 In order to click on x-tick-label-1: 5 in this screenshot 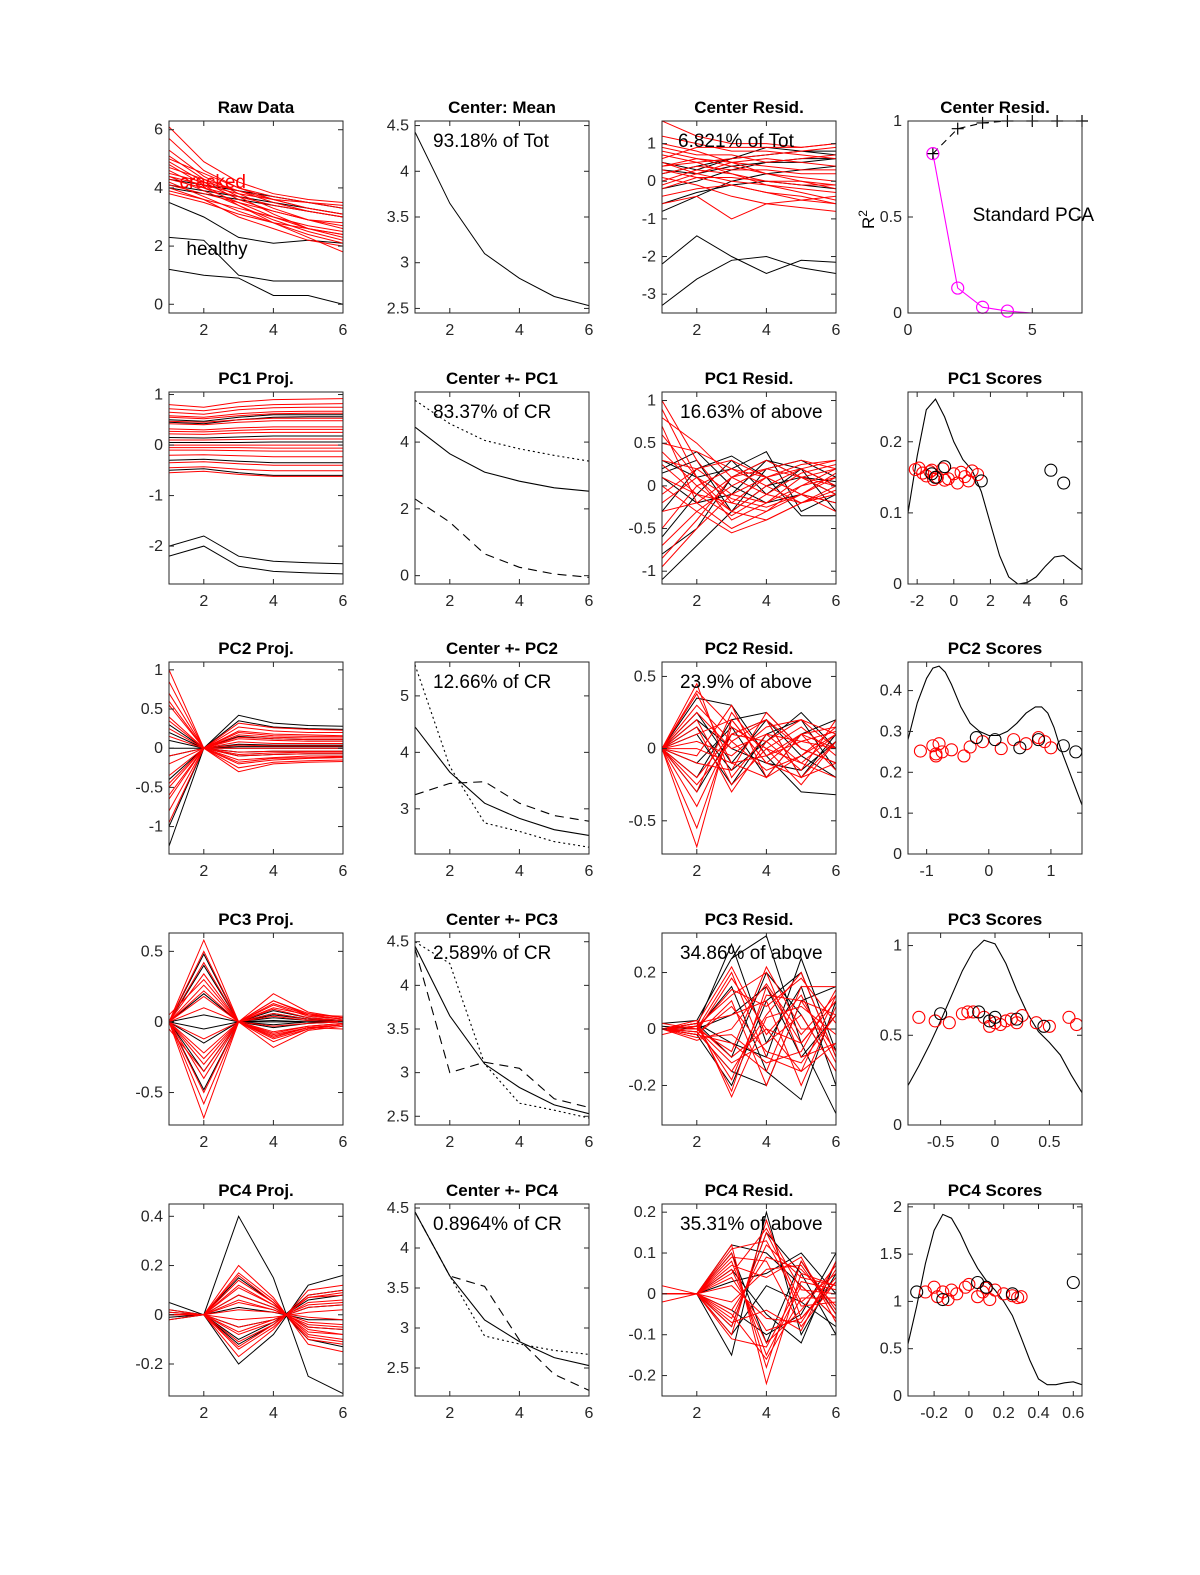, I will do `click(1032, 330)`.